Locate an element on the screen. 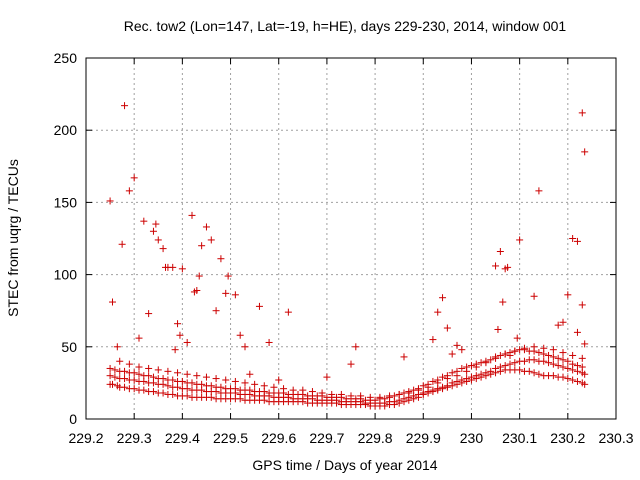 Image resolution: width=640 pixels, height=480 pixels. x-tick-label: 230.3 is located at coordinates (615, 438).